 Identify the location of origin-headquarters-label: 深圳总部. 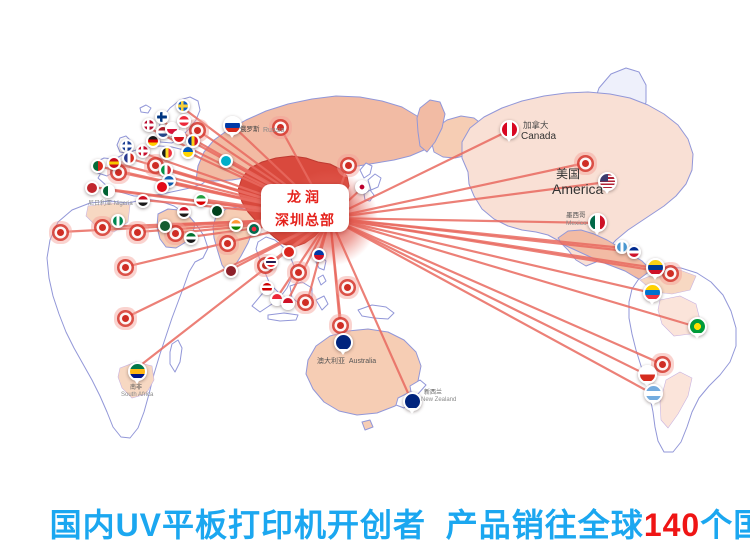
(305, 219).